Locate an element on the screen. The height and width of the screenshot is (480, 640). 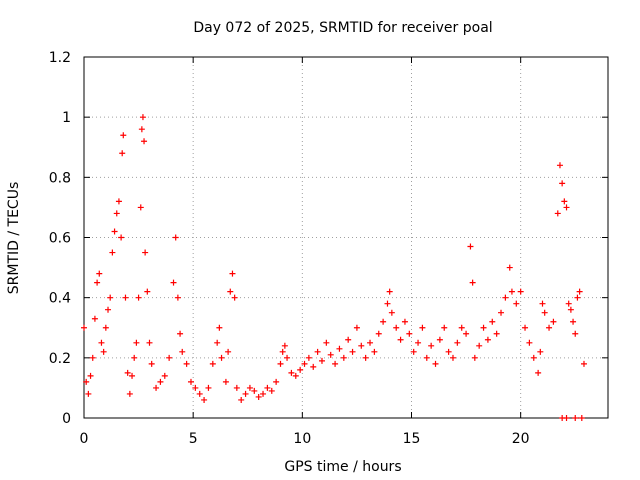
y-tick-label: 1 is located at coordinates (66, 118).